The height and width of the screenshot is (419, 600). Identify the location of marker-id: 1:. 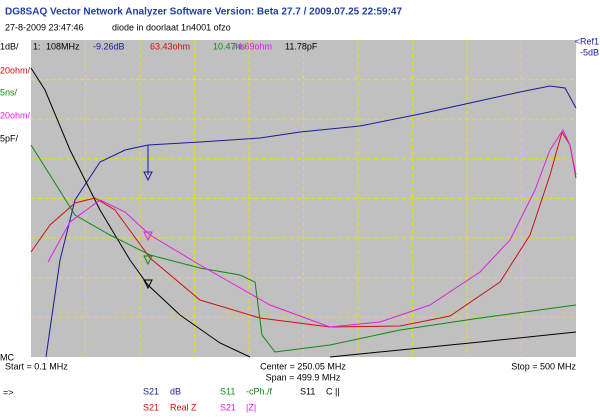
(37, 46).